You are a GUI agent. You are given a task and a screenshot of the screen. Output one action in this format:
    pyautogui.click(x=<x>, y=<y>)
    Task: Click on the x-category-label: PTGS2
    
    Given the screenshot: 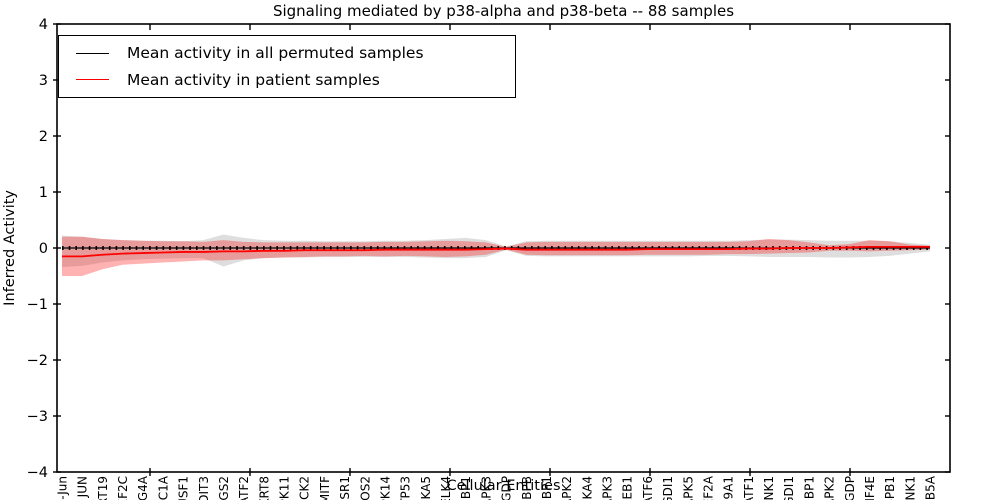 What is the action you would take?
    pyautogui.click(x=224, y=488)
    